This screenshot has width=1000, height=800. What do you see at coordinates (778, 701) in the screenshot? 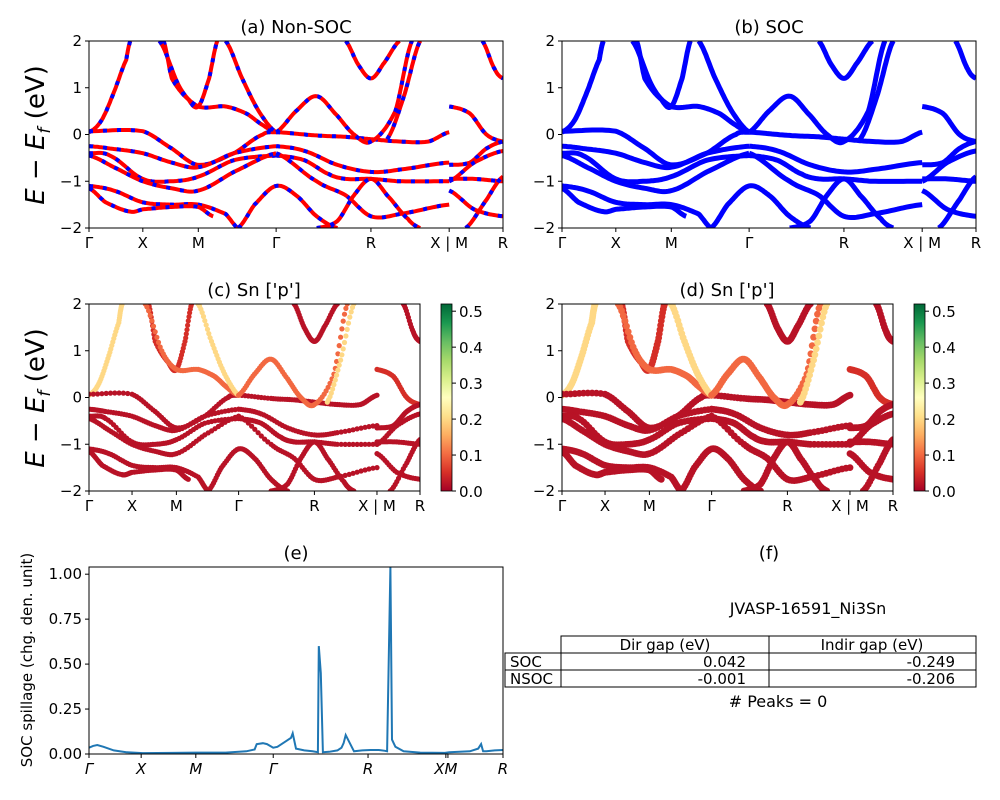
I see `peaks-count: # Peaks = 0` at bounding box center [778, 701].